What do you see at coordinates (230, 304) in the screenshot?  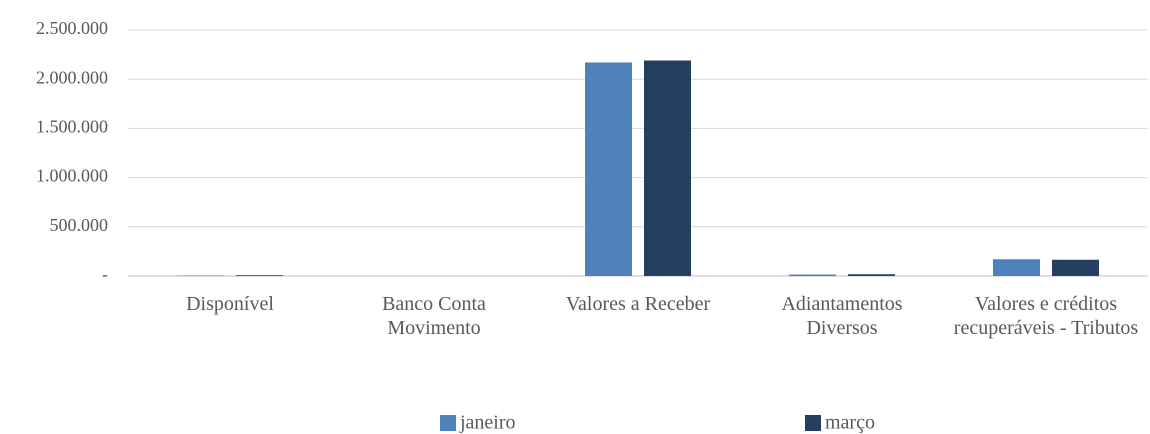 I see `x-tick-label: Disponível` at bounding box center [230, 304].